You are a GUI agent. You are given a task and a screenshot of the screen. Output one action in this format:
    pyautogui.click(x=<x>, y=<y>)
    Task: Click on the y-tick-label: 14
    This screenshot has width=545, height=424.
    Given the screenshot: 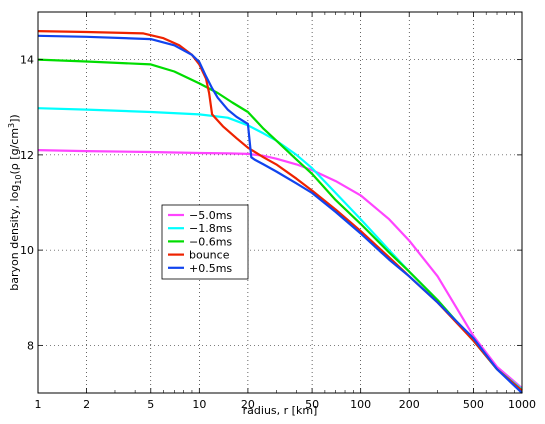 What is the action you would take?
    pyautogui.click(x=27, y=60)
    